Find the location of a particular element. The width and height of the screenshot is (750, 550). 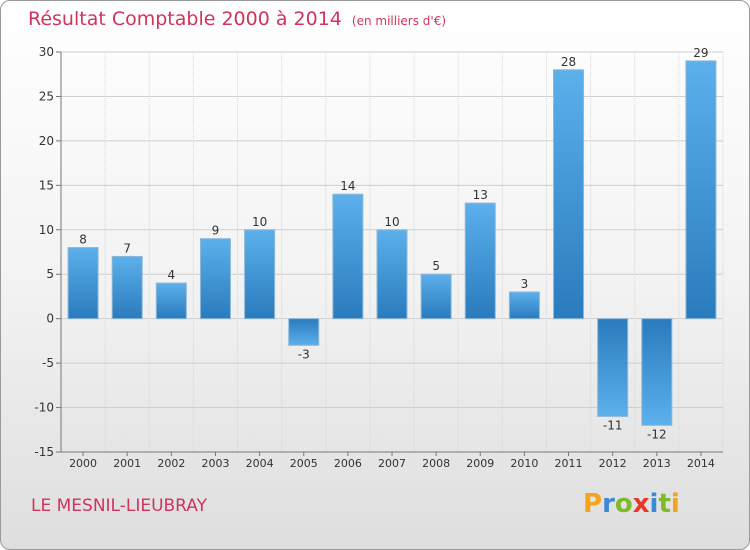

bar-2002 is located at coordinates (171, 301).